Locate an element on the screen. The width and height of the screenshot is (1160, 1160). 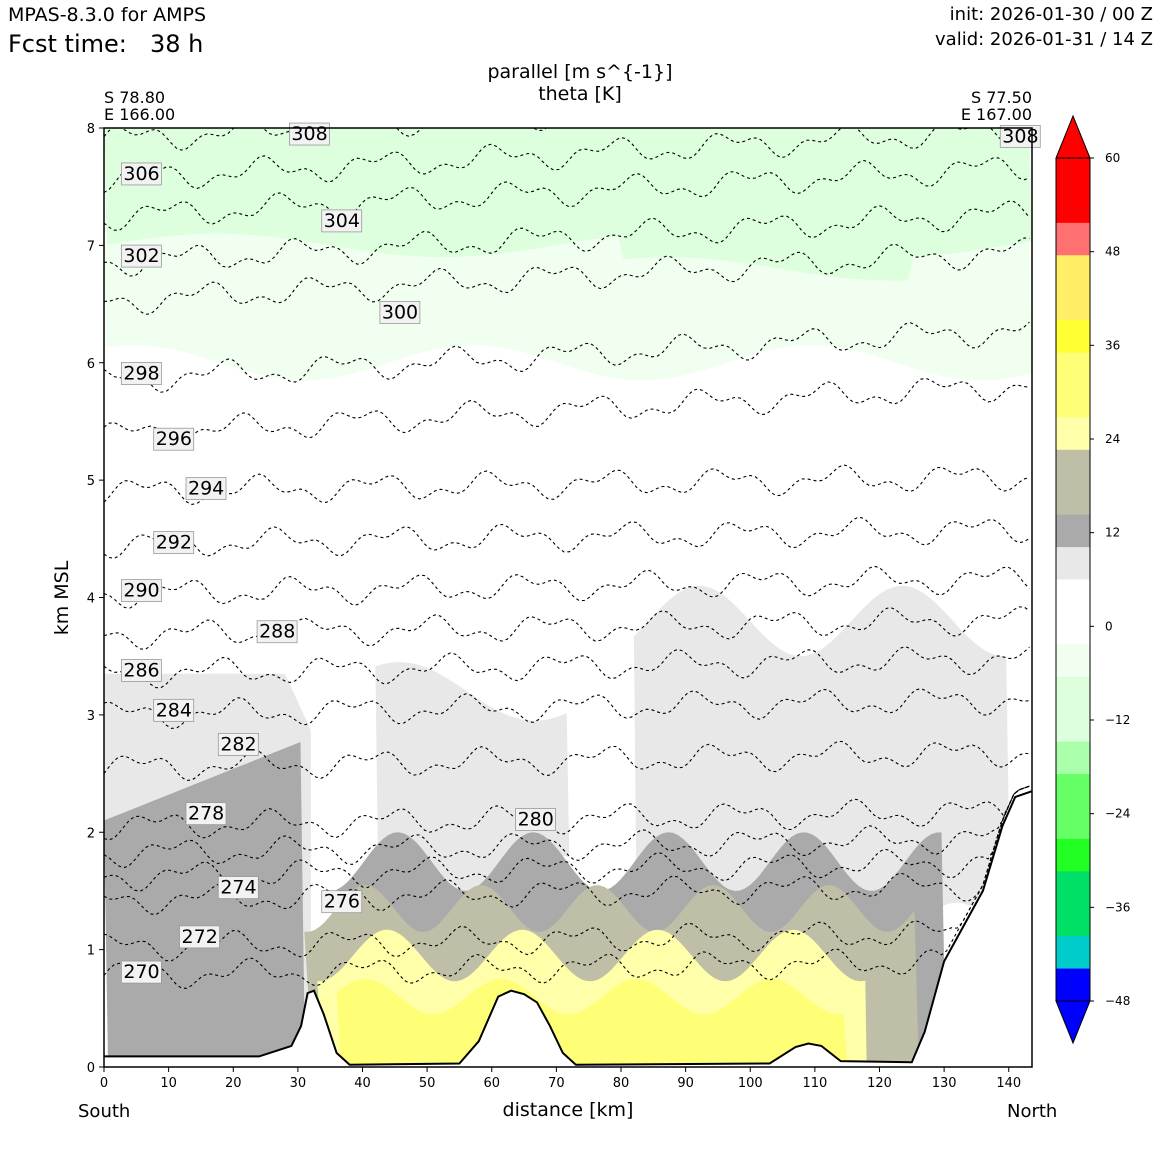
colorbar-tick-24: 24 is located at coordinates (1105, 439).